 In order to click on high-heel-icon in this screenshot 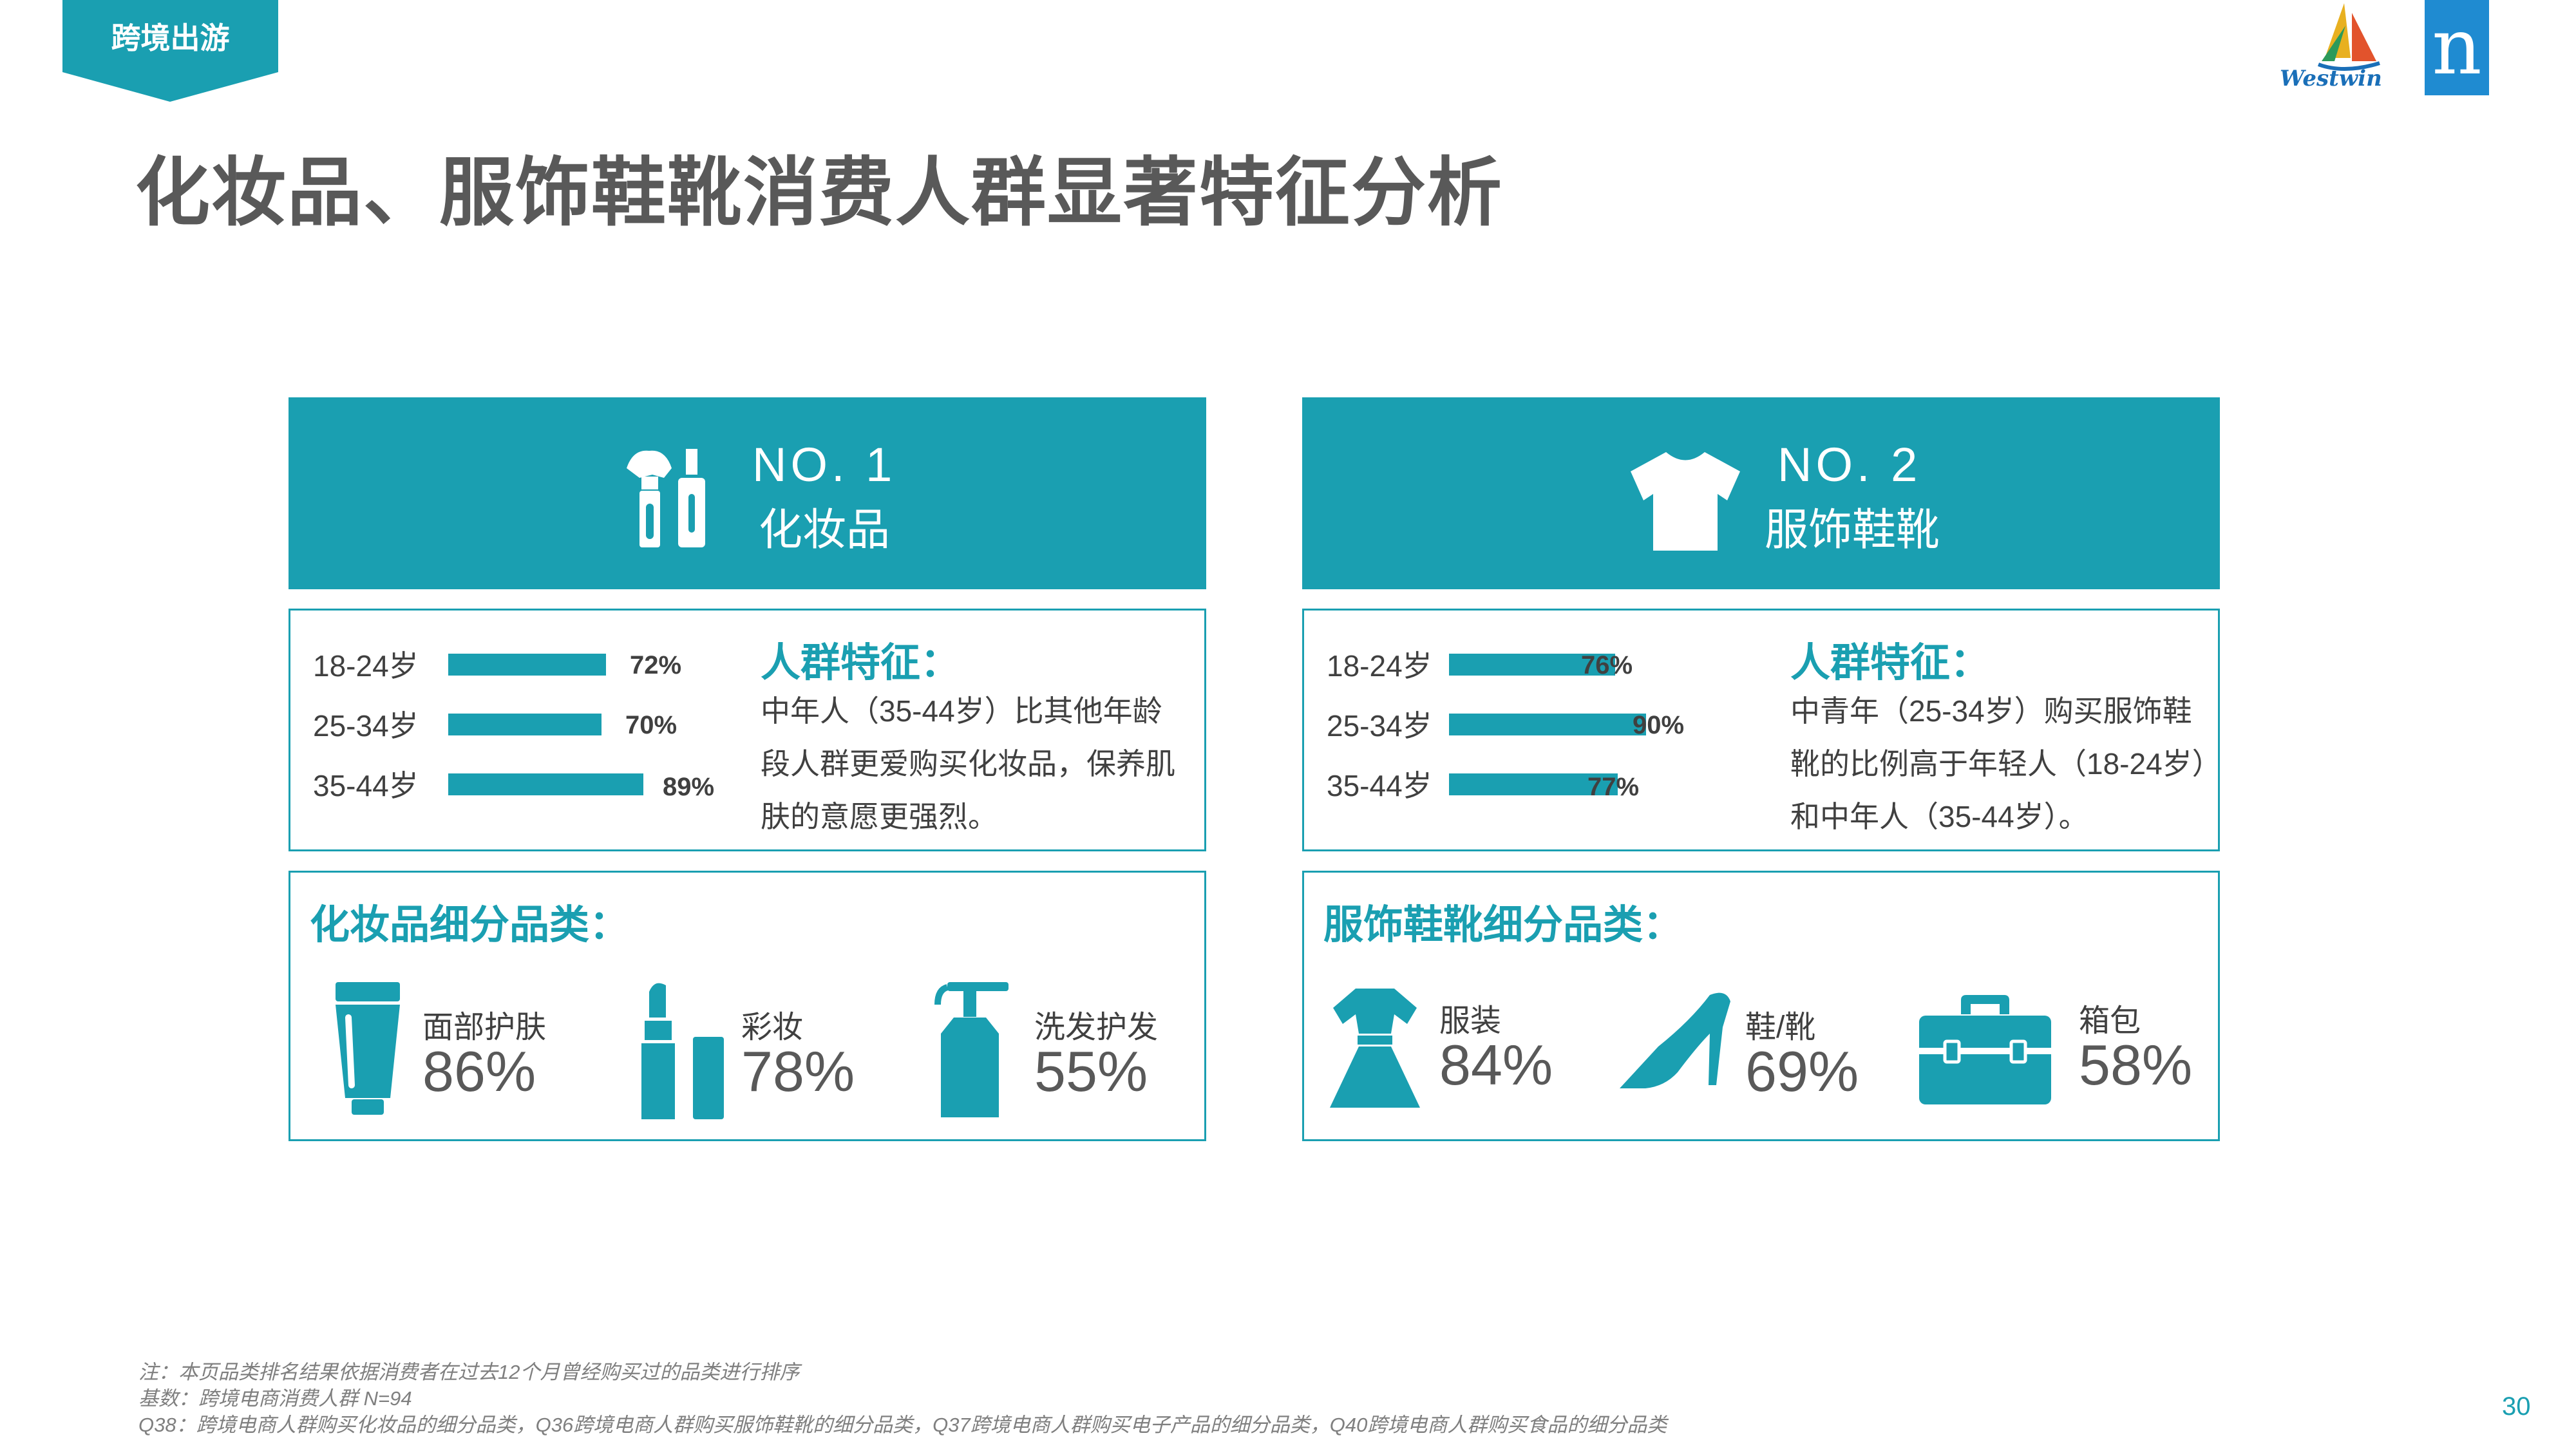, I will do `click(1675, 1040)`.